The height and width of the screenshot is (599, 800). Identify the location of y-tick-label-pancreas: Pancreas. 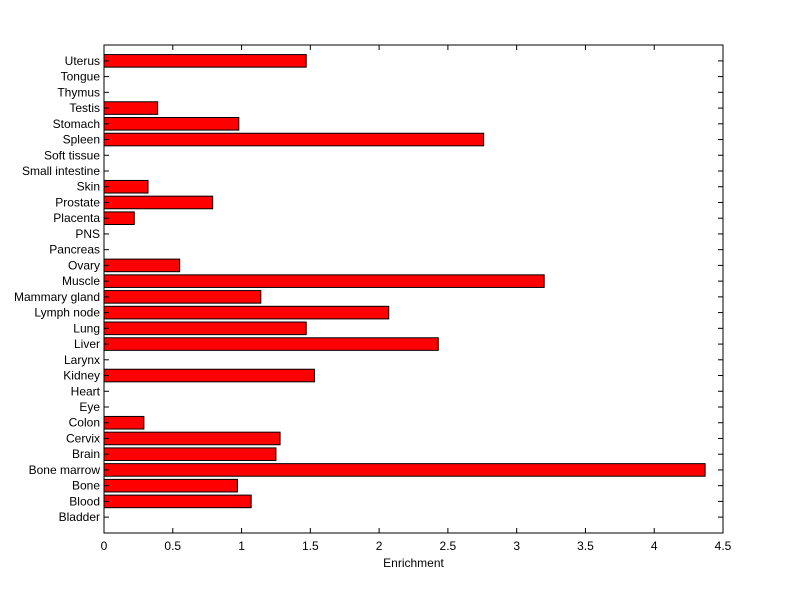
(74, 250).